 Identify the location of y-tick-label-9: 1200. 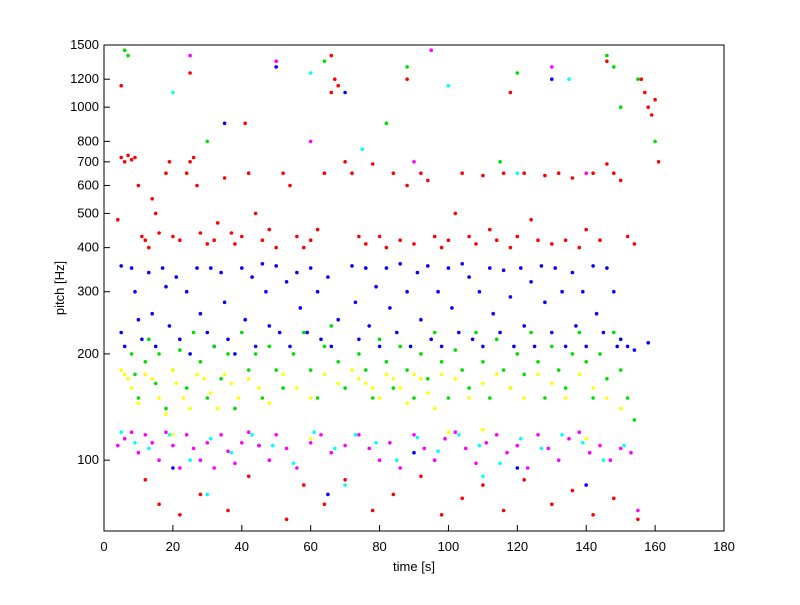
(84, 78).